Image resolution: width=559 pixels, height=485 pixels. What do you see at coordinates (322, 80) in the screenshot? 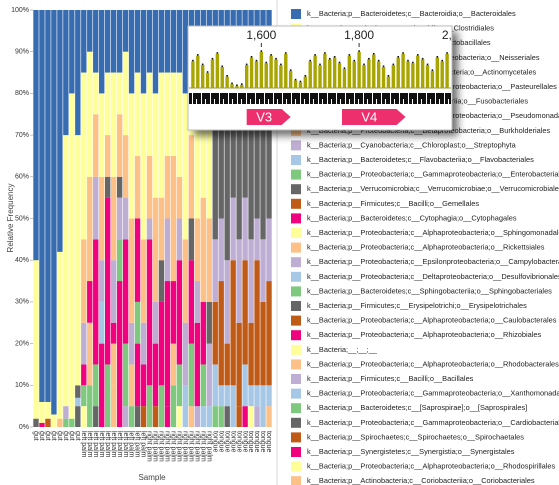
I see `inset: 1,600 1,800 2,000 V3 V4` at bounding box center [322, 80].